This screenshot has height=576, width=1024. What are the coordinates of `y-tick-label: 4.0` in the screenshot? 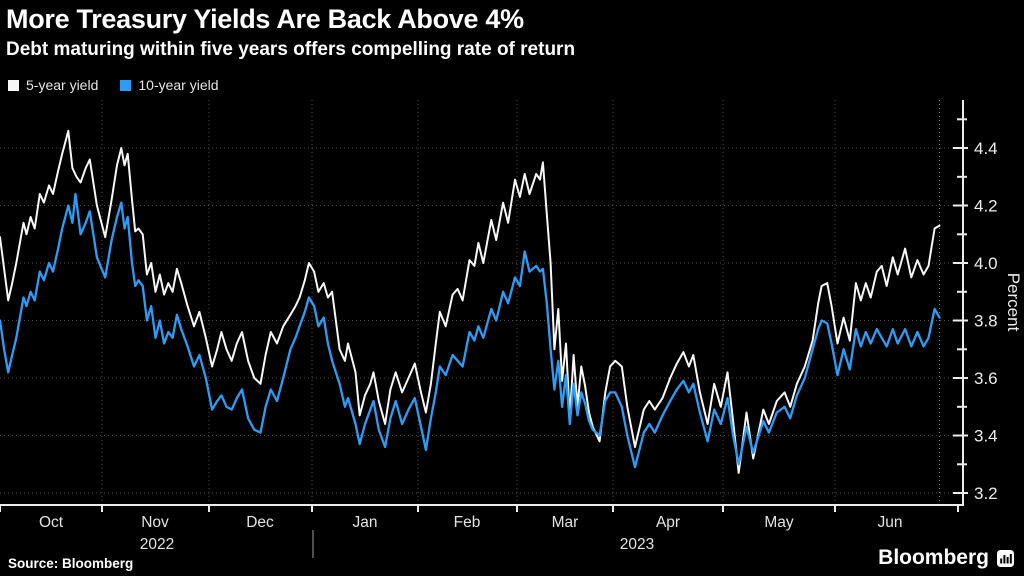 It's located at (986, 263).